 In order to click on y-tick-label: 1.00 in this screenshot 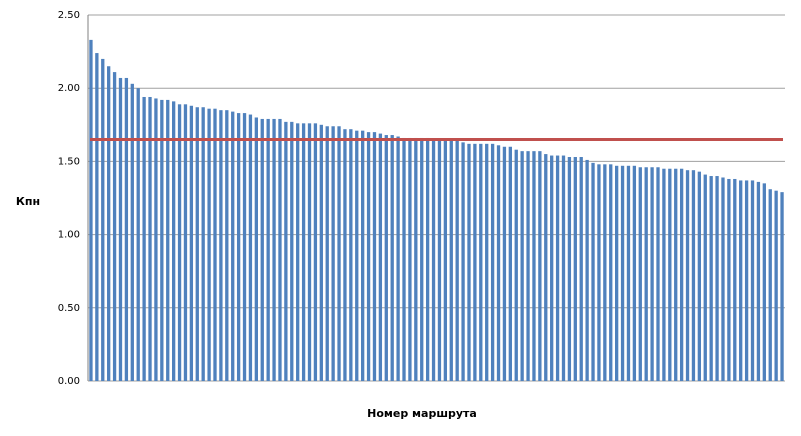, I will do `click(69, 235)`.